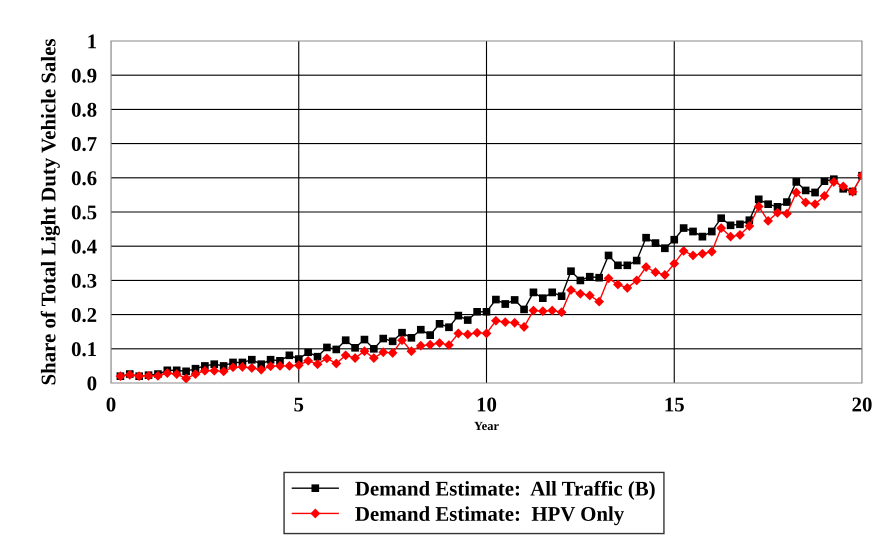  What do you see at coordinates (84, 109) in the screenshot?
I see `y-tick-label: 0.8` at bounding box center [84, 109].